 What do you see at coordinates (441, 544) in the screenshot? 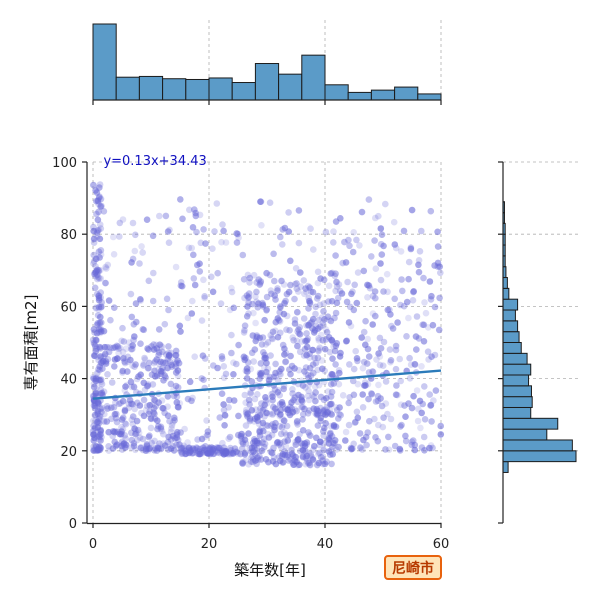
I see `x-tick-label: 60` at bounding box center [441, 544].